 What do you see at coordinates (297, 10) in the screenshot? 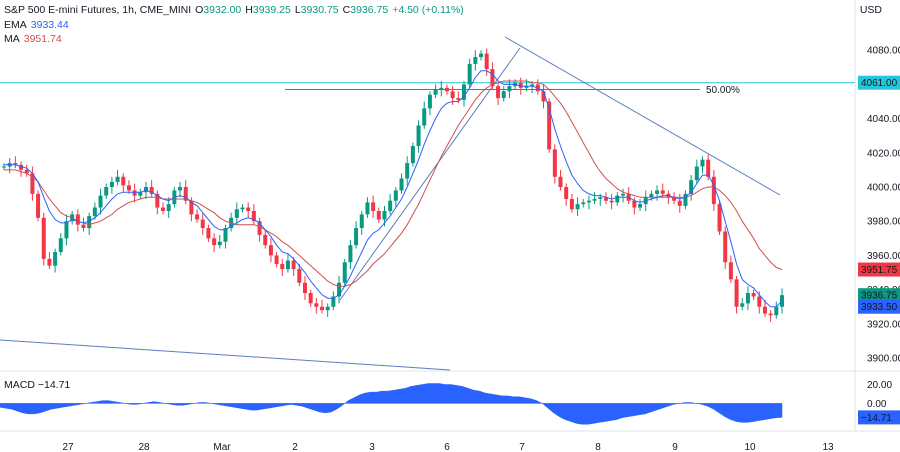
I see `low-label: L` at bounding box center [297, 10].